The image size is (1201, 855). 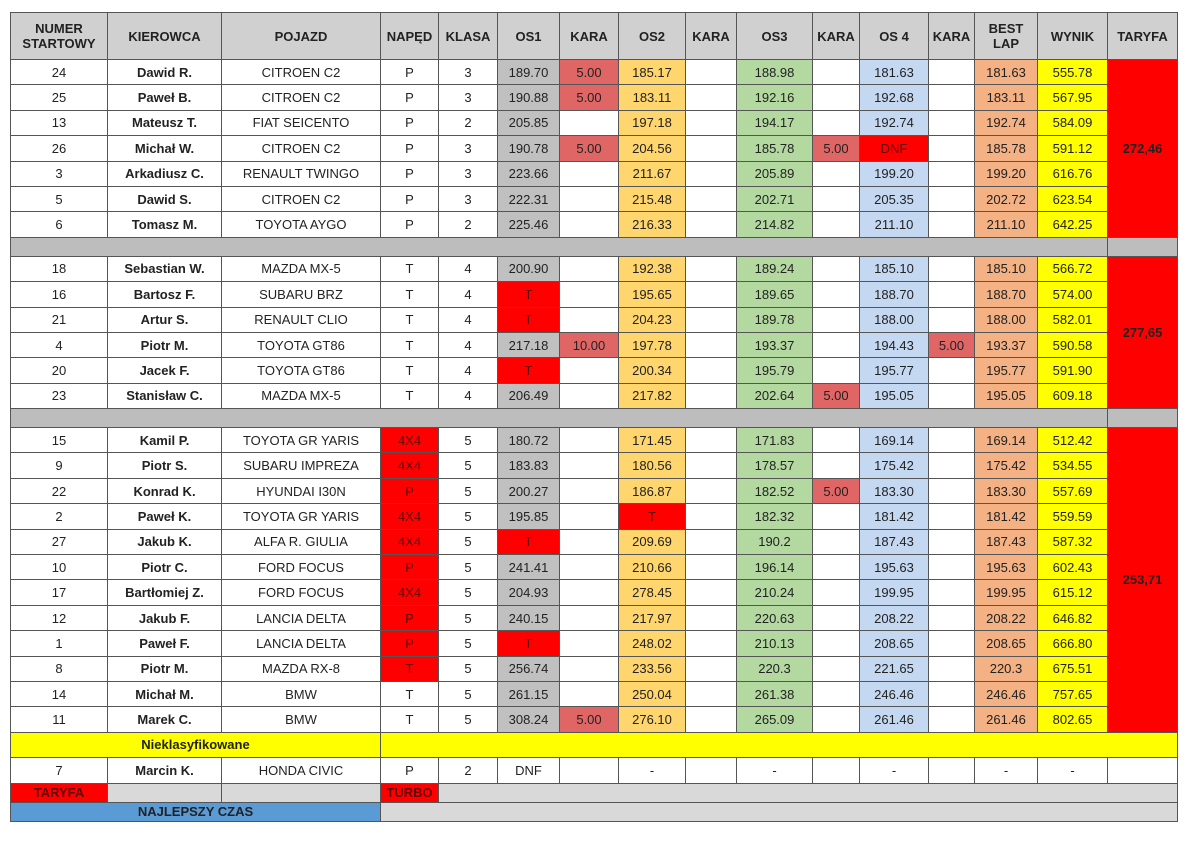 What do you see at coordinates (164, 269) in the screenshot?
I see `driver-cell: Sebastian W.` at bounding box center [164, 269].